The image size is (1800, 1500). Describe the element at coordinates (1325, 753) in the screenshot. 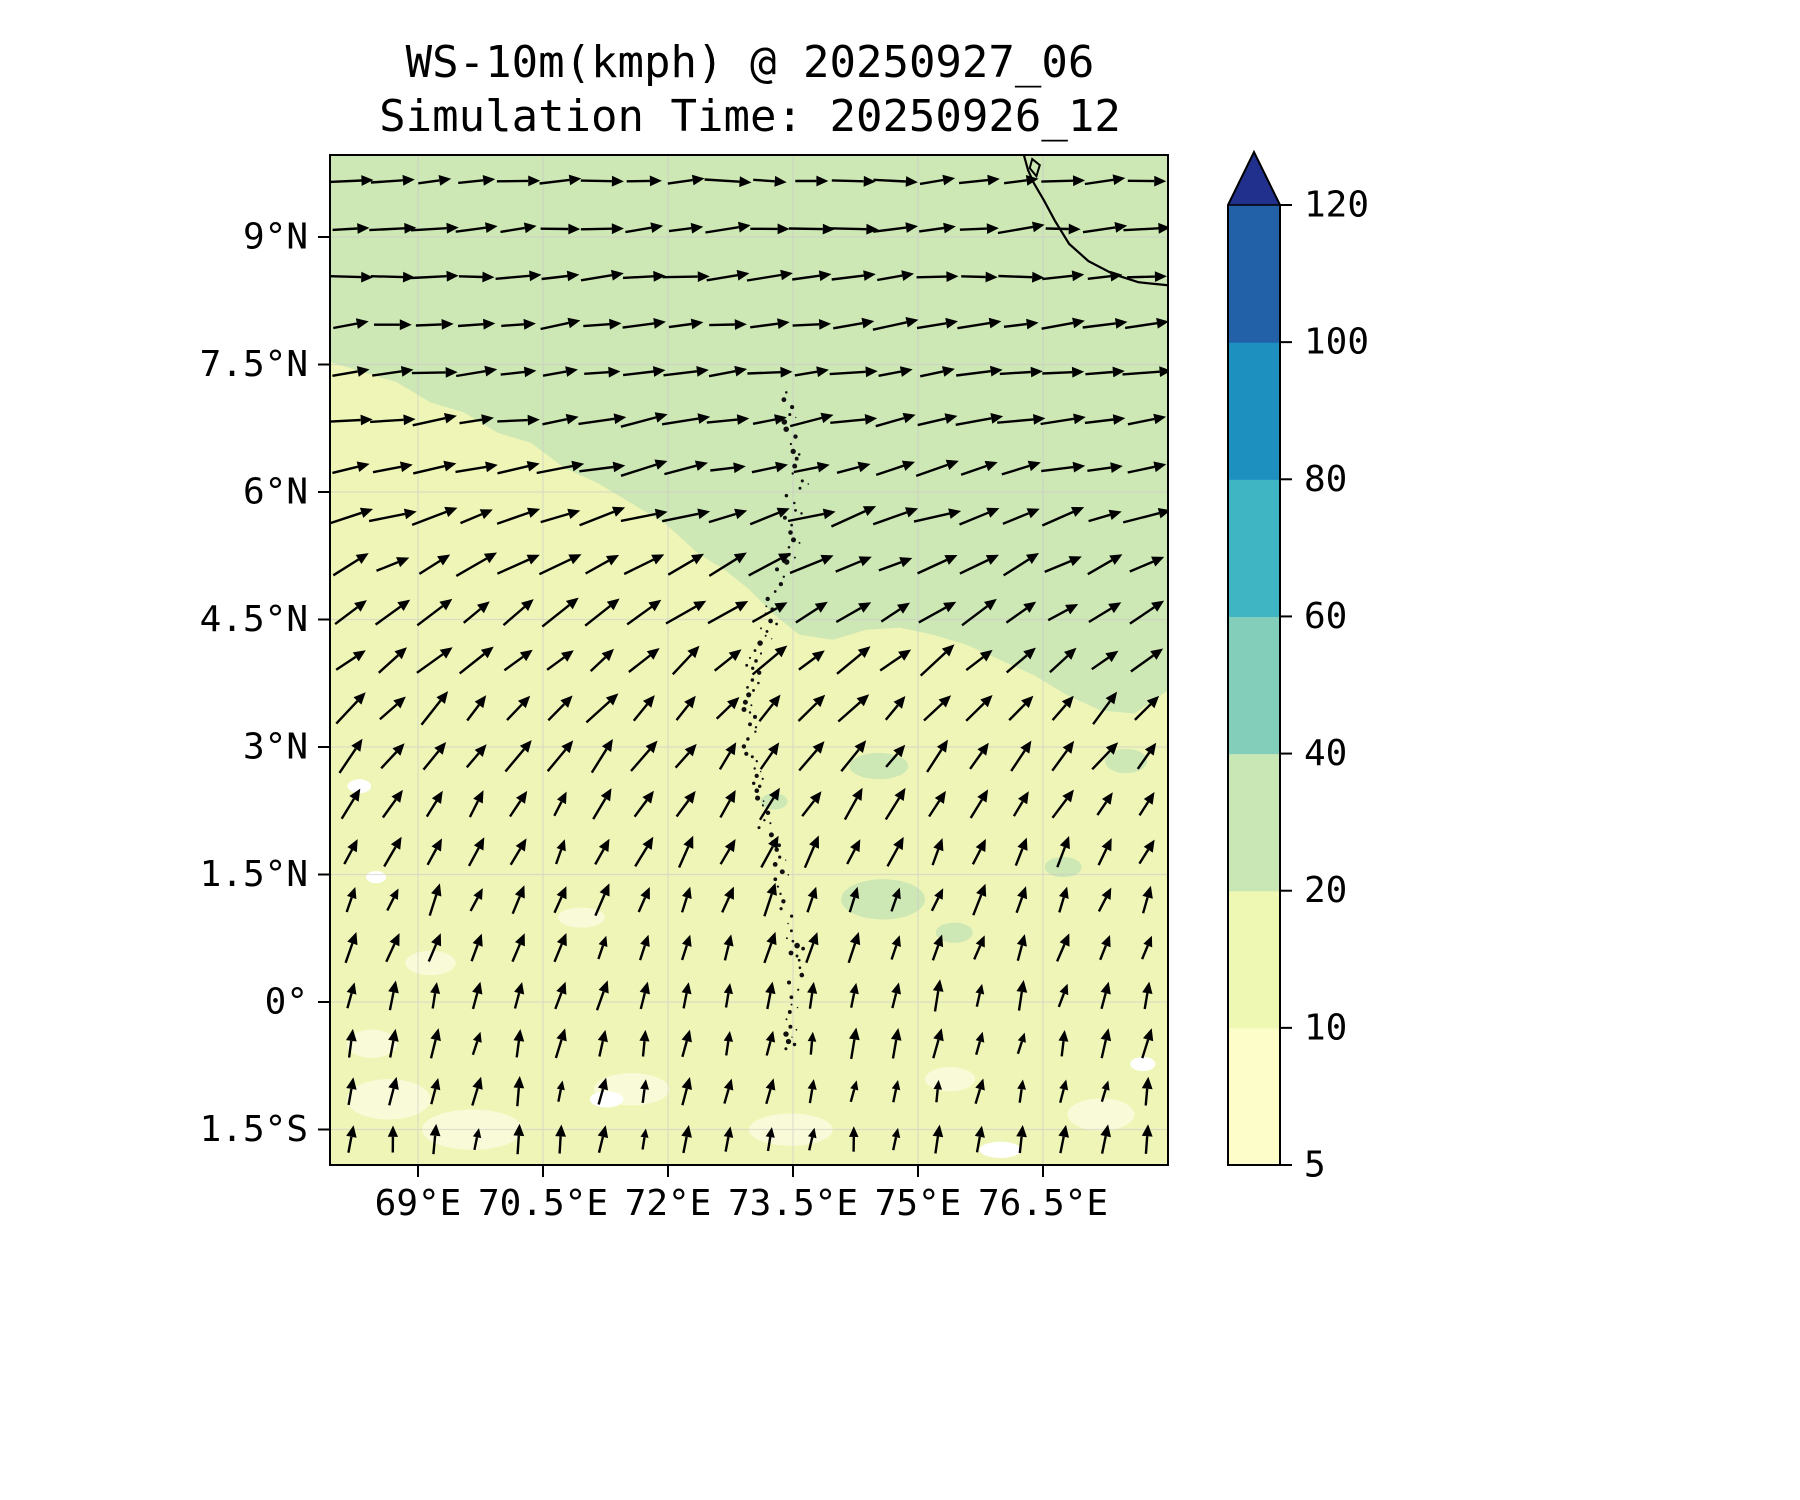

I see `colorbar-tick-label: 40` at that location.